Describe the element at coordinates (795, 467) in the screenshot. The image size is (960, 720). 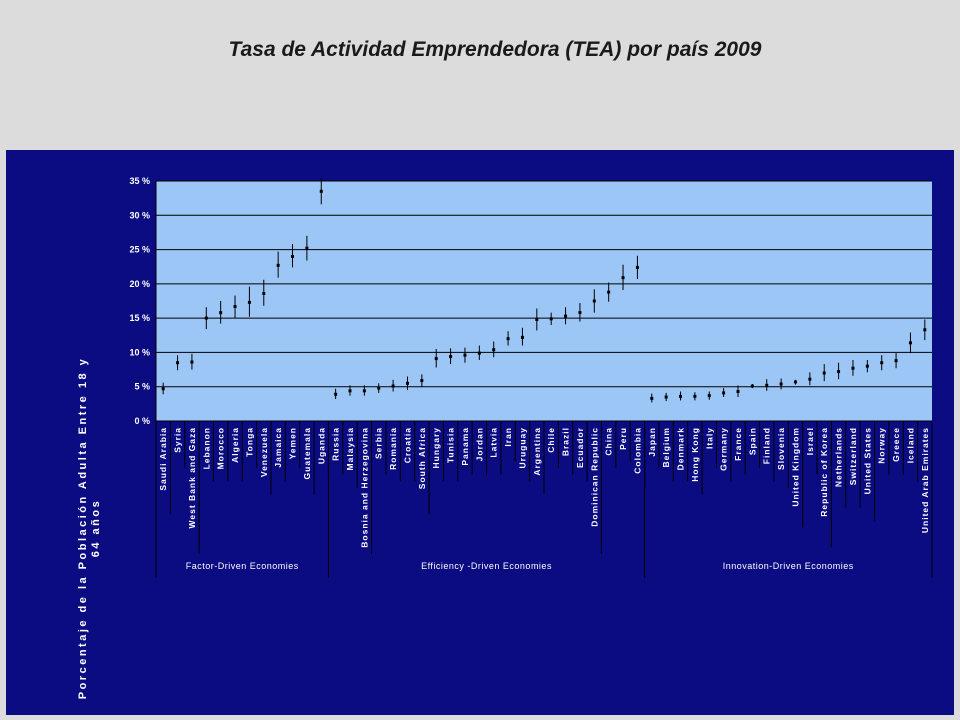
I see `category-label: United Kingdom` at that location.